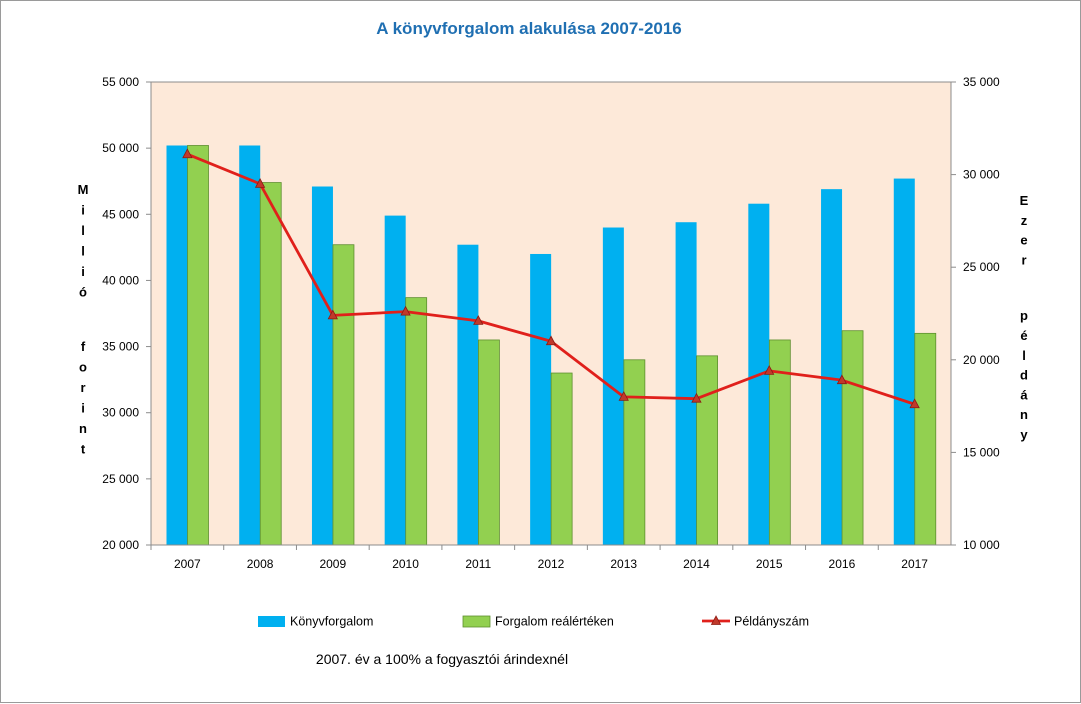 The height and width of the screenshot is (704, 1081). I want to click on chart-note: 2007. év a 100% a fogyasztói árindexnél, so click(442, 659).